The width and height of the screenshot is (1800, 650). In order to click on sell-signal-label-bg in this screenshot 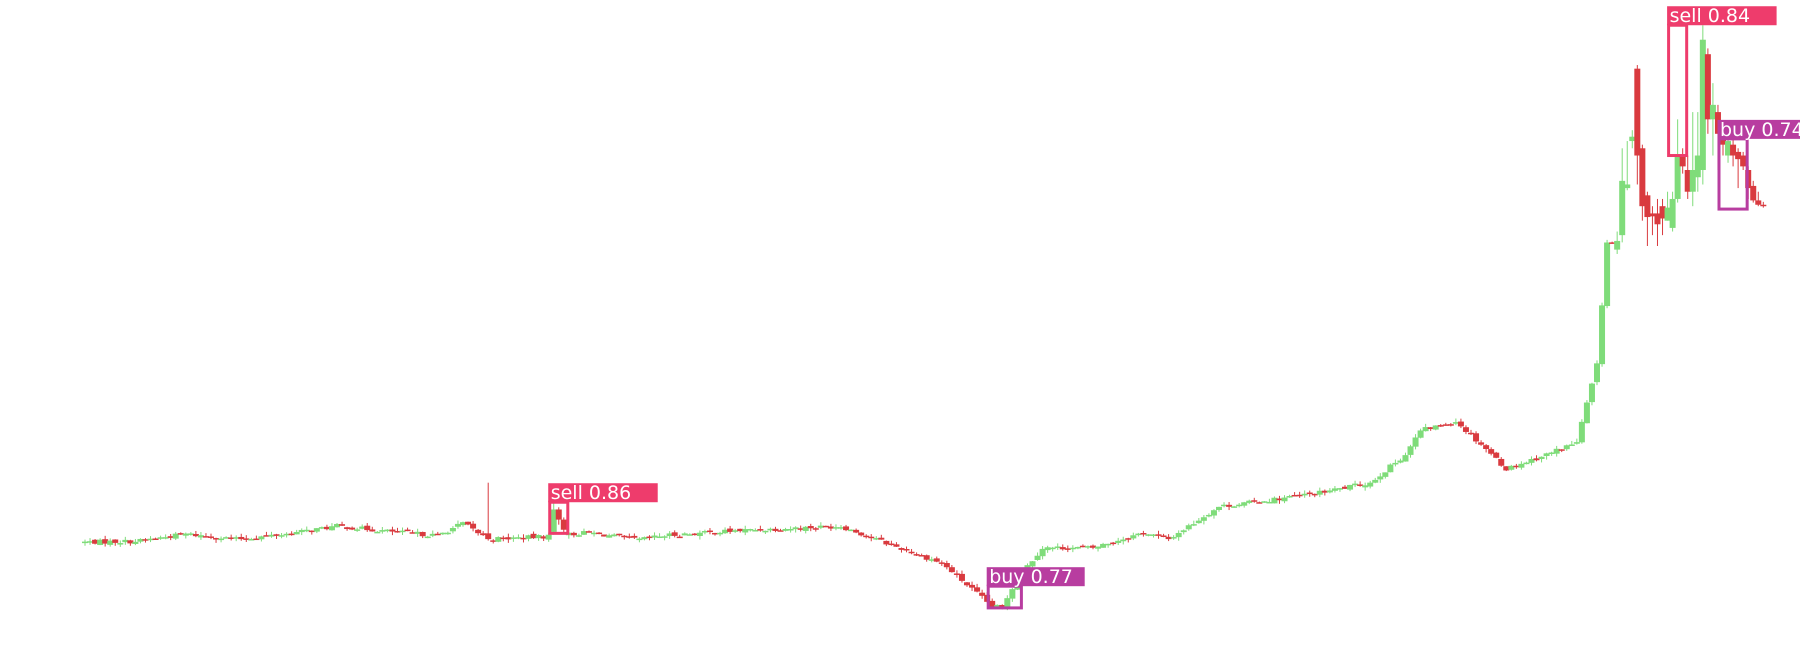, I will do `click(1722, 16)`.